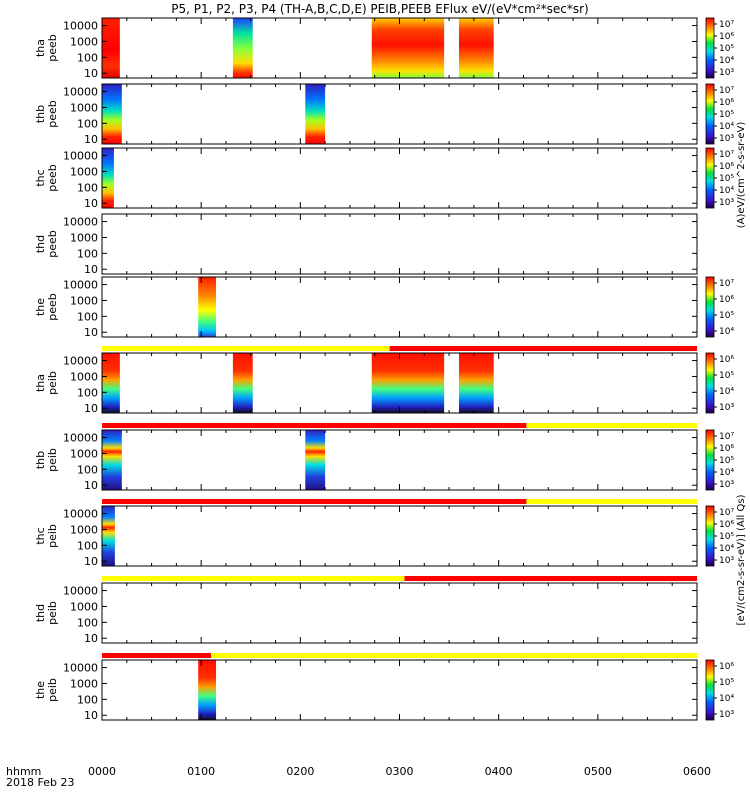 Image resolution: width=750 pixels, height=800 pixels. Describe the element at coordinates (366, 613) in the screenshot. I see `panel-thd-peib: 10 100 1000 10000 thd peib` at that location.